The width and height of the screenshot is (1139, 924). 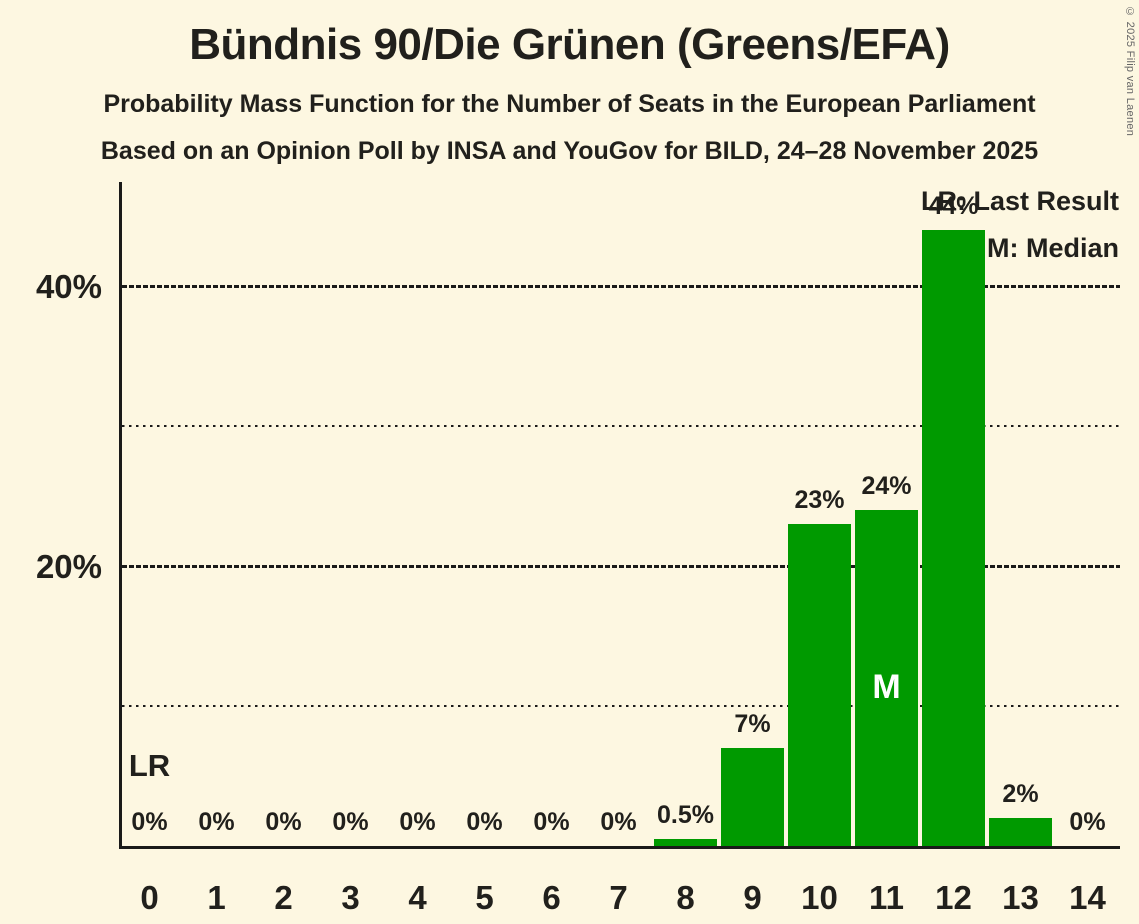 What do you see at coordinates (752, 897) in the screenshot?
I see `x-tick-label: 9` at bounding box center [752, 897].